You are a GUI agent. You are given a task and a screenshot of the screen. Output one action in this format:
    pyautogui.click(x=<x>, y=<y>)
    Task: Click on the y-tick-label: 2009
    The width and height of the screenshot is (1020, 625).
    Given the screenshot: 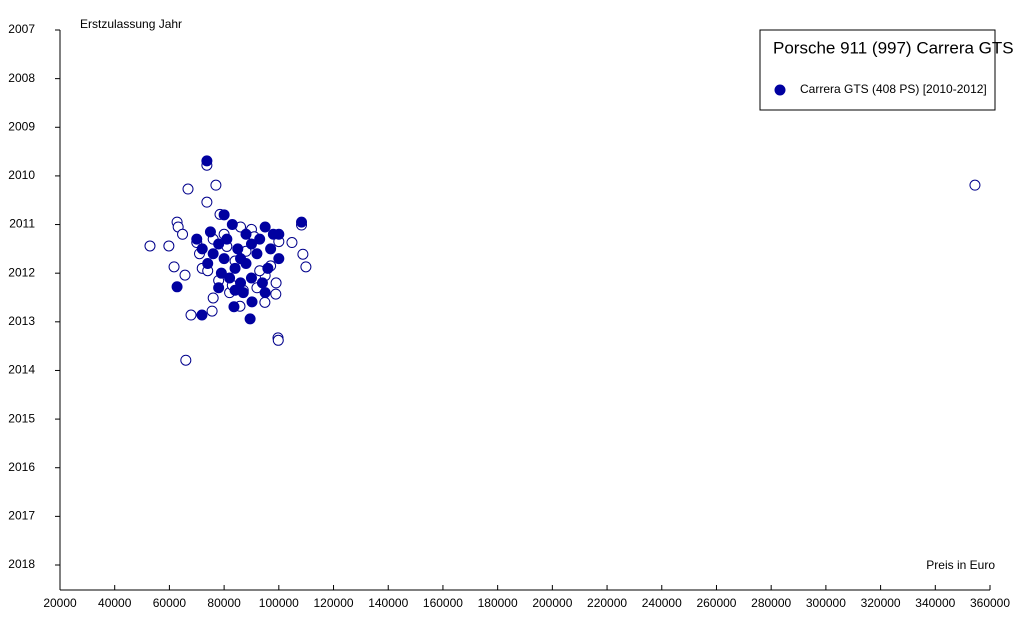 What is the action you would take?
    pyautogui.click(x=21, y=126)
    